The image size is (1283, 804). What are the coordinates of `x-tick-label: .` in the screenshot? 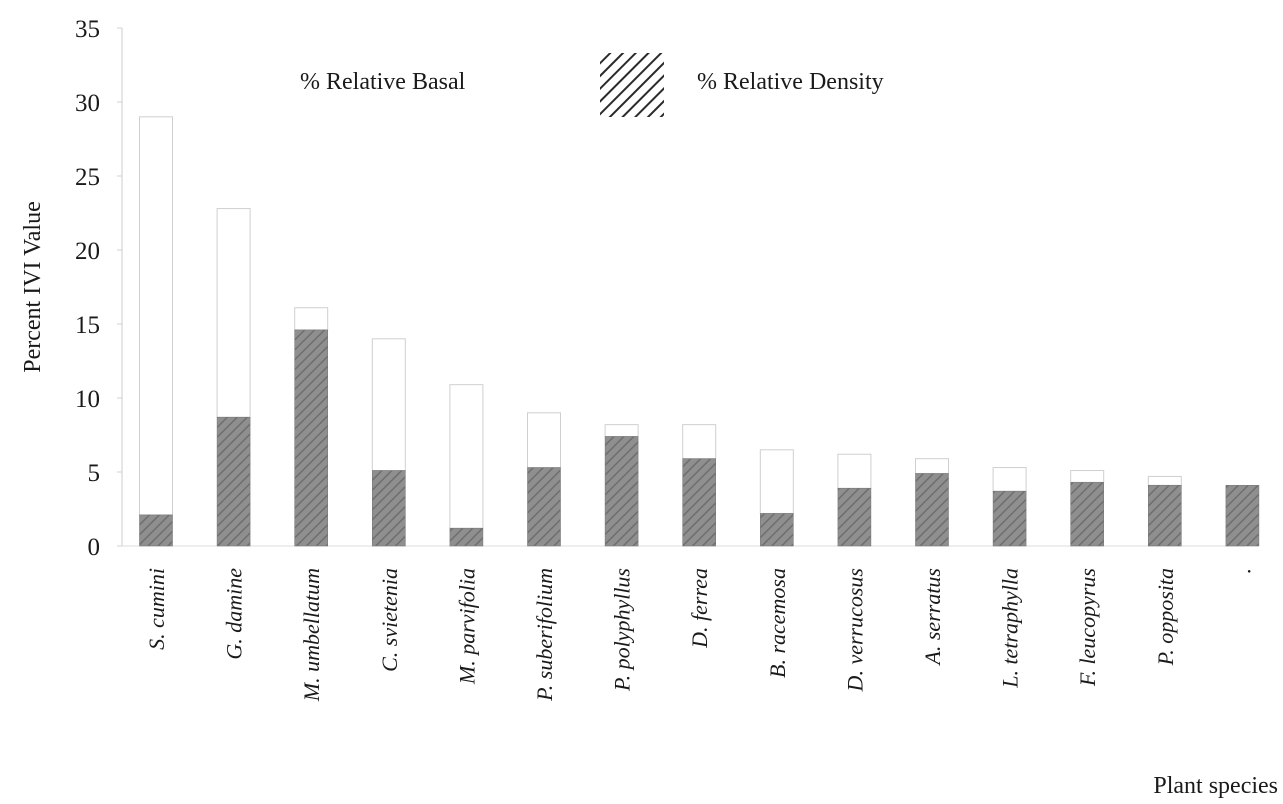 It's located at (1242, 571).